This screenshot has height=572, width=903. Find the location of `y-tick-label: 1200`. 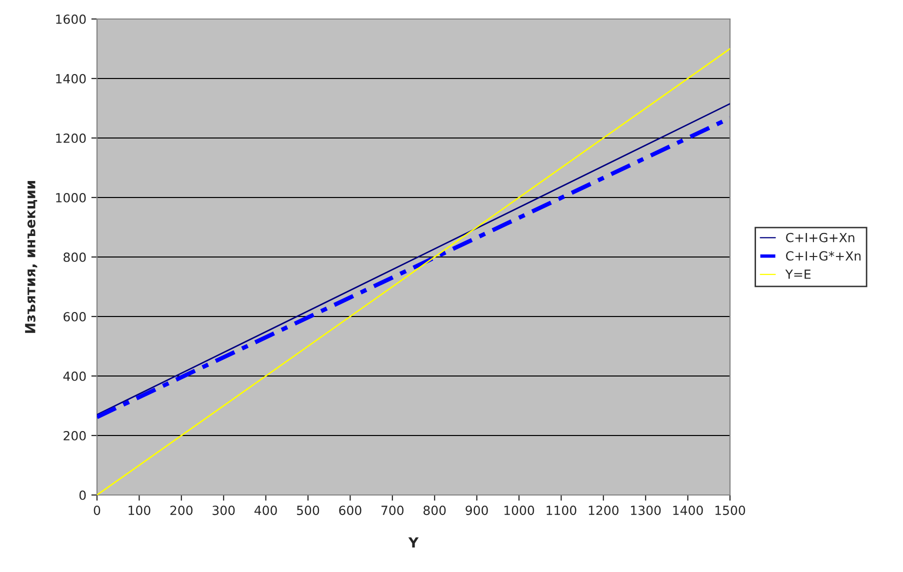

y-tick-label: 1200 is located at coordinates (71, 138).